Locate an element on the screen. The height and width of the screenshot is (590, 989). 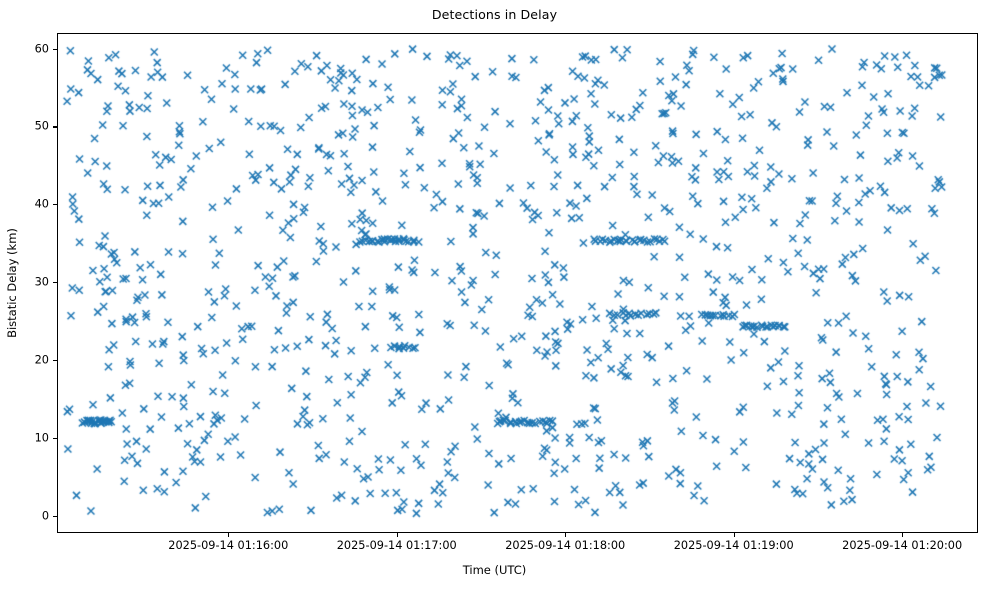
y-tick-label: 0 is located at coordinates (45, 516).